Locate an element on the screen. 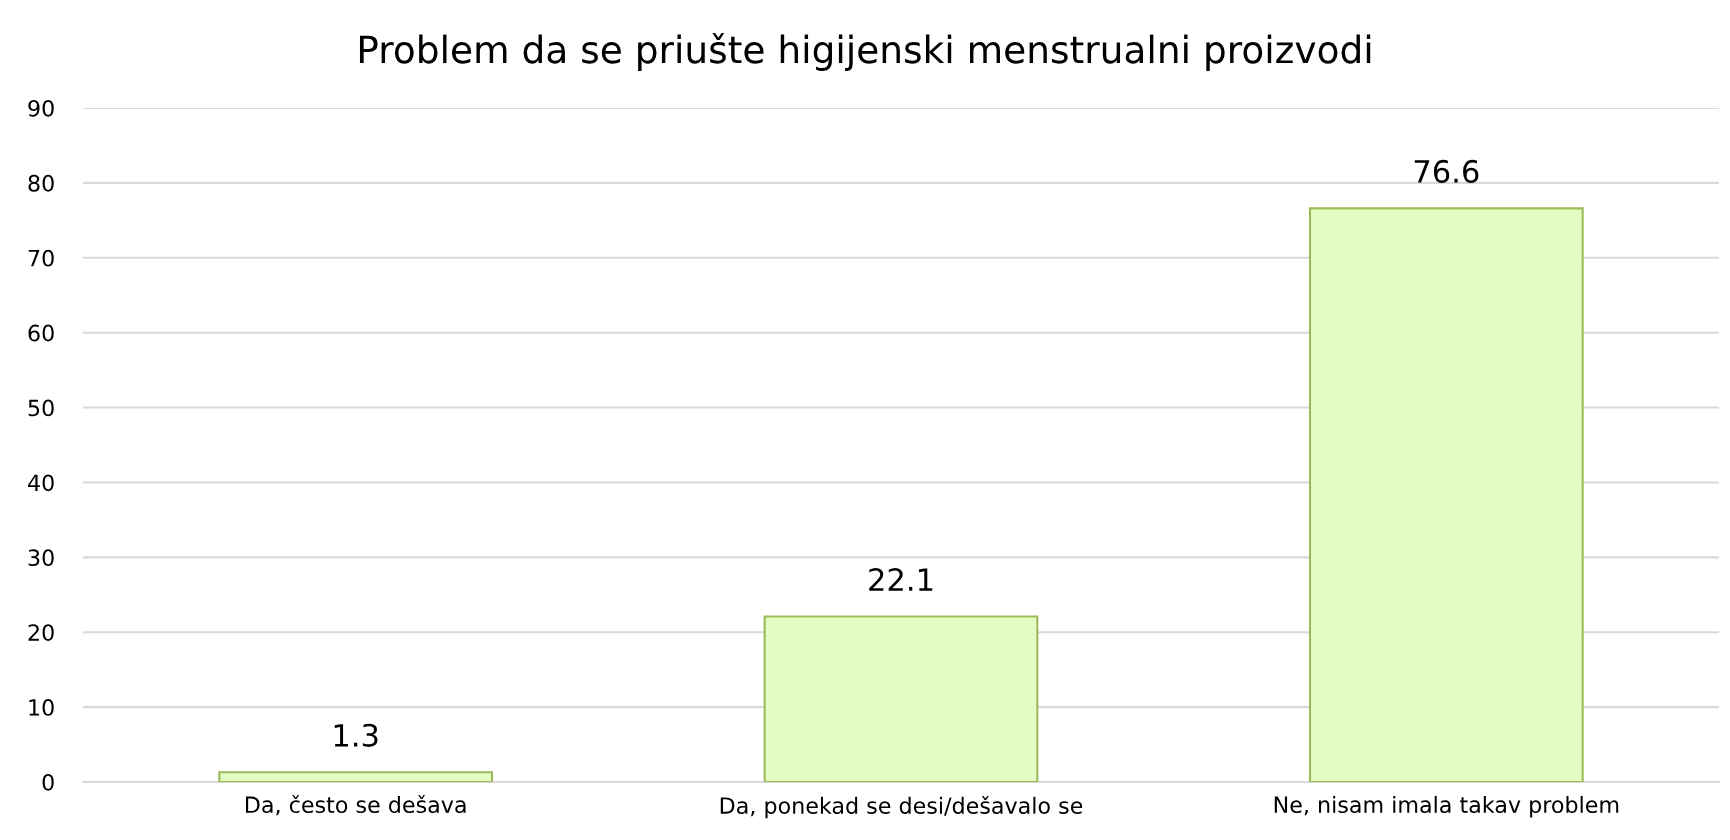 This screenshot has height=840, width=1730. x-tick-label: Da, često se dešava is located at coordinates (355, 805).